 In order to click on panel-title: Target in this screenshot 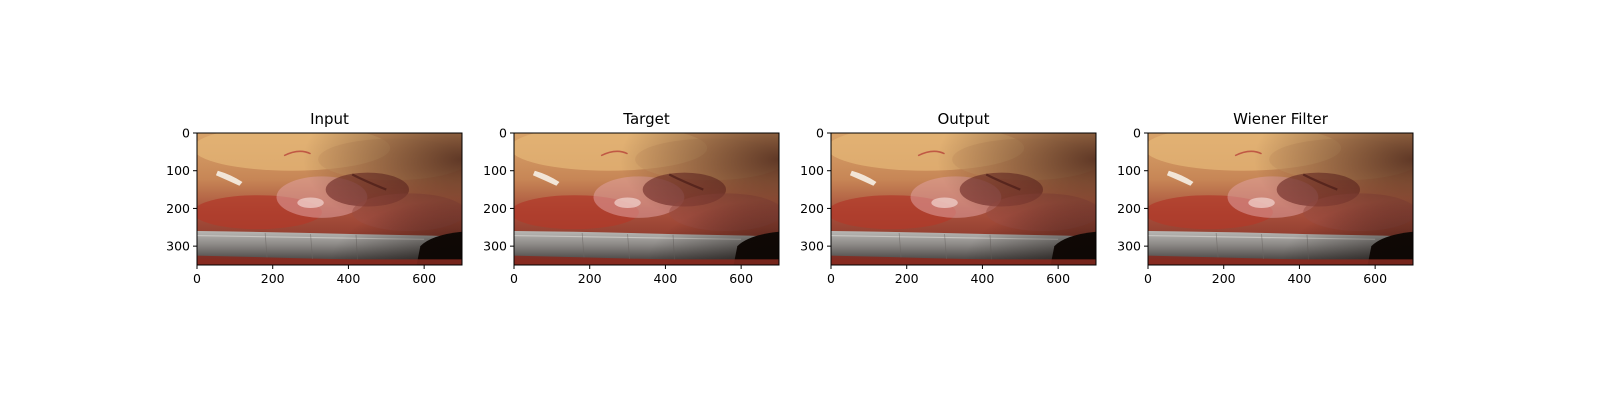, I will do `click(646, 119)`.